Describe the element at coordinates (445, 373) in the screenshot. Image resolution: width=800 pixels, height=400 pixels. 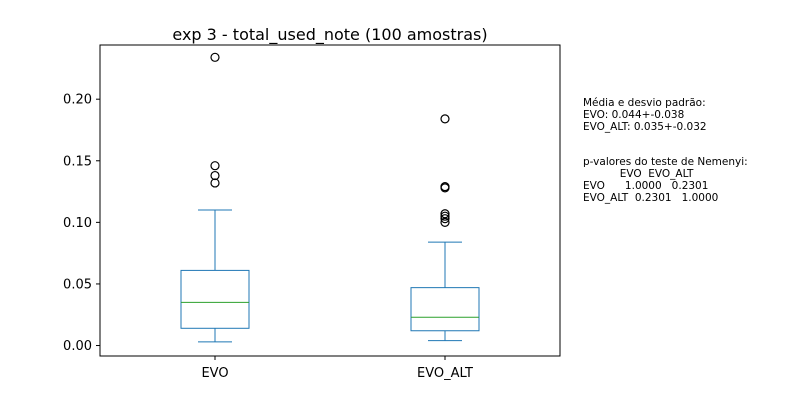
I see `x-tick-label: EVO_ALT` at that location.